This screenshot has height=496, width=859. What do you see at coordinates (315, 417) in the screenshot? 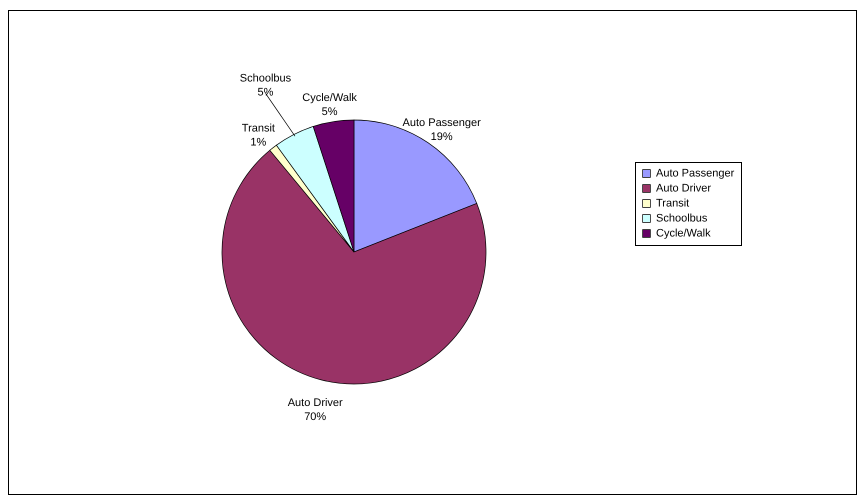
I see `data-label: 70%` at bounding box center [315, 417].